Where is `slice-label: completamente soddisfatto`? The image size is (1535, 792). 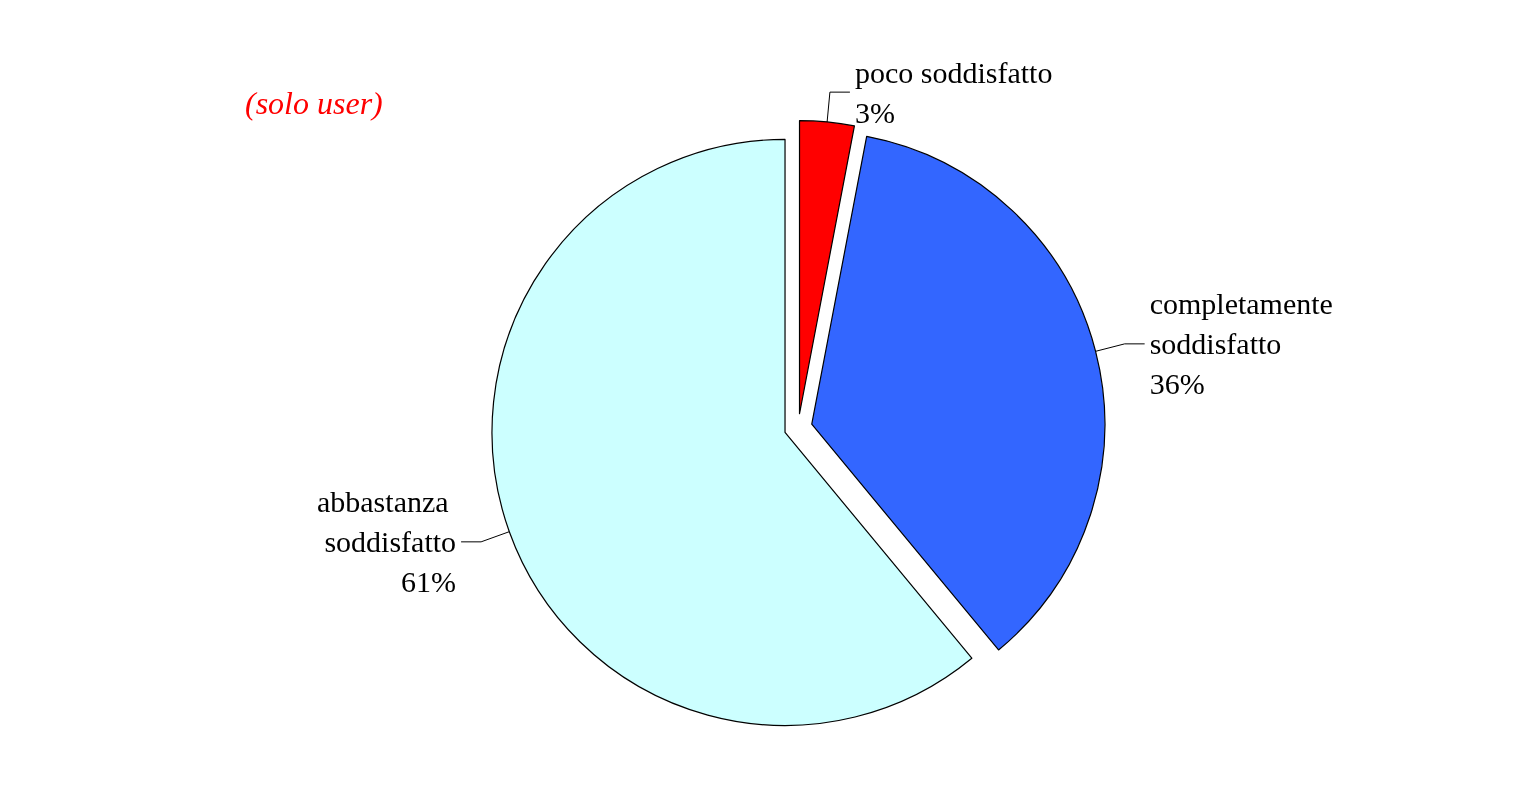
slice-label: completamente soddisfatto is located at coordinates (1245, 324).